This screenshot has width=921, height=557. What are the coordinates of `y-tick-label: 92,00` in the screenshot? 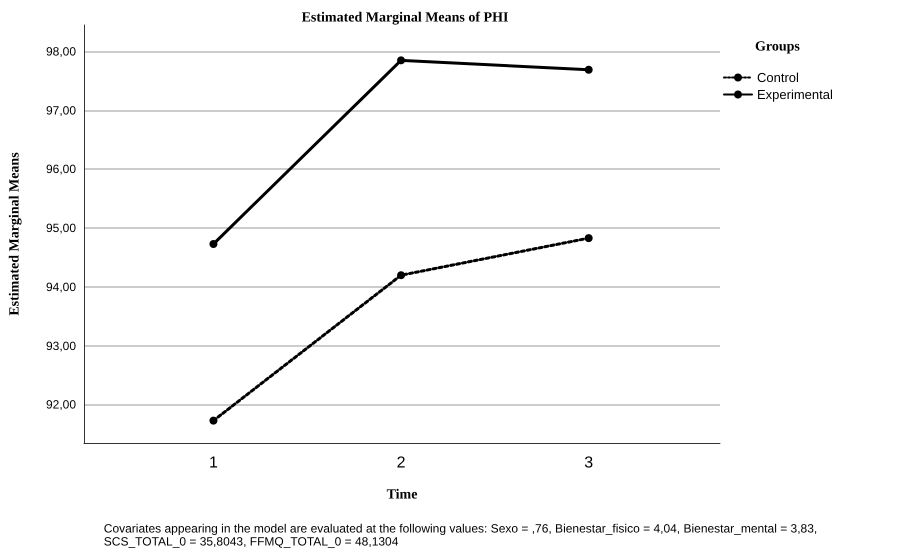 It's located at (61, 405).